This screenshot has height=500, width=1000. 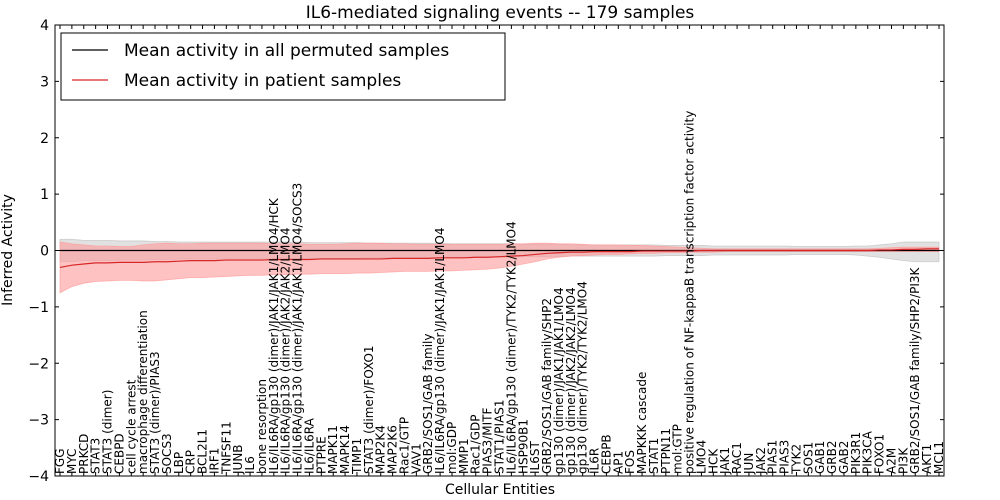 I want to click on category-label: bone resorption, so click(x=262, y=426).